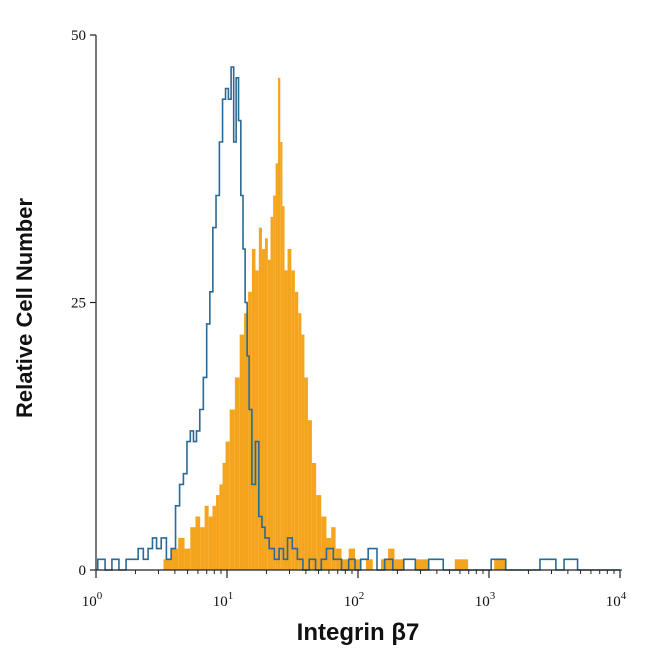  I want to click on x-tick-label: 10¹, so click(223, 600).